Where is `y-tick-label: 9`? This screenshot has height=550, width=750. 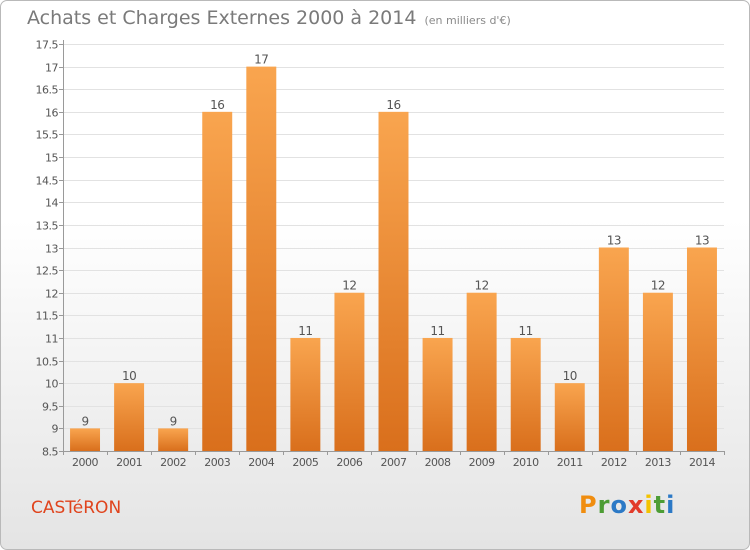
y-tick-label: 9 is located at coordinates (55, 429).